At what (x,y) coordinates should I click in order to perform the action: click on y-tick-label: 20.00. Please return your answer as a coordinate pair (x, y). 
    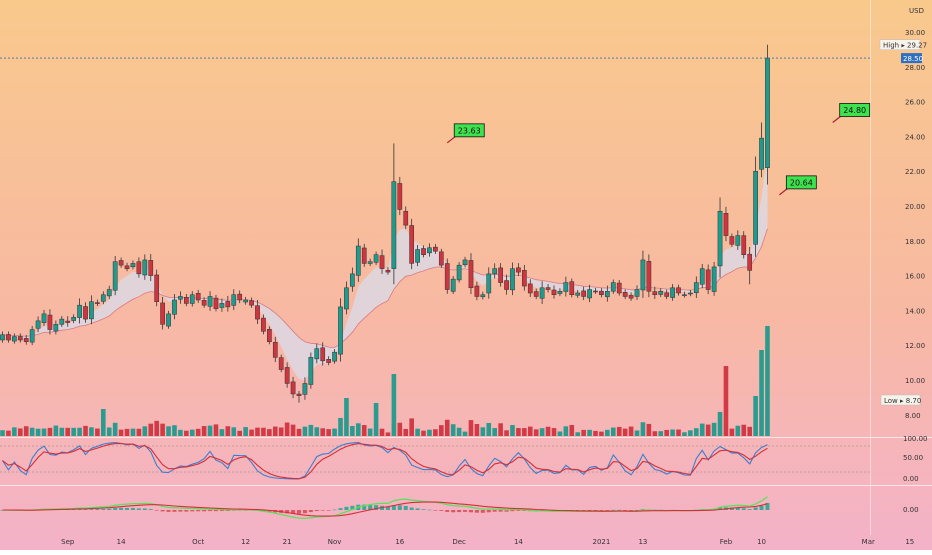
    Looking at the image, I should click on (915, 207).